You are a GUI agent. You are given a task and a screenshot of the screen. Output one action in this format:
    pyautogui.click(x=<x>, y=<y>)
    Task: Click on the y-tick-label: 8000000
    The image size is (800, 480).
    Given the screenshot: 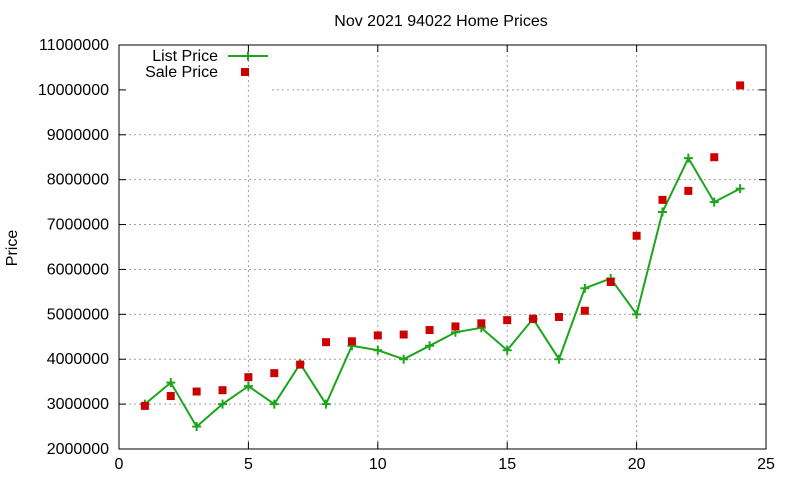 What is the action you would take?
    pyautogui.click(x=78, y=180)
    